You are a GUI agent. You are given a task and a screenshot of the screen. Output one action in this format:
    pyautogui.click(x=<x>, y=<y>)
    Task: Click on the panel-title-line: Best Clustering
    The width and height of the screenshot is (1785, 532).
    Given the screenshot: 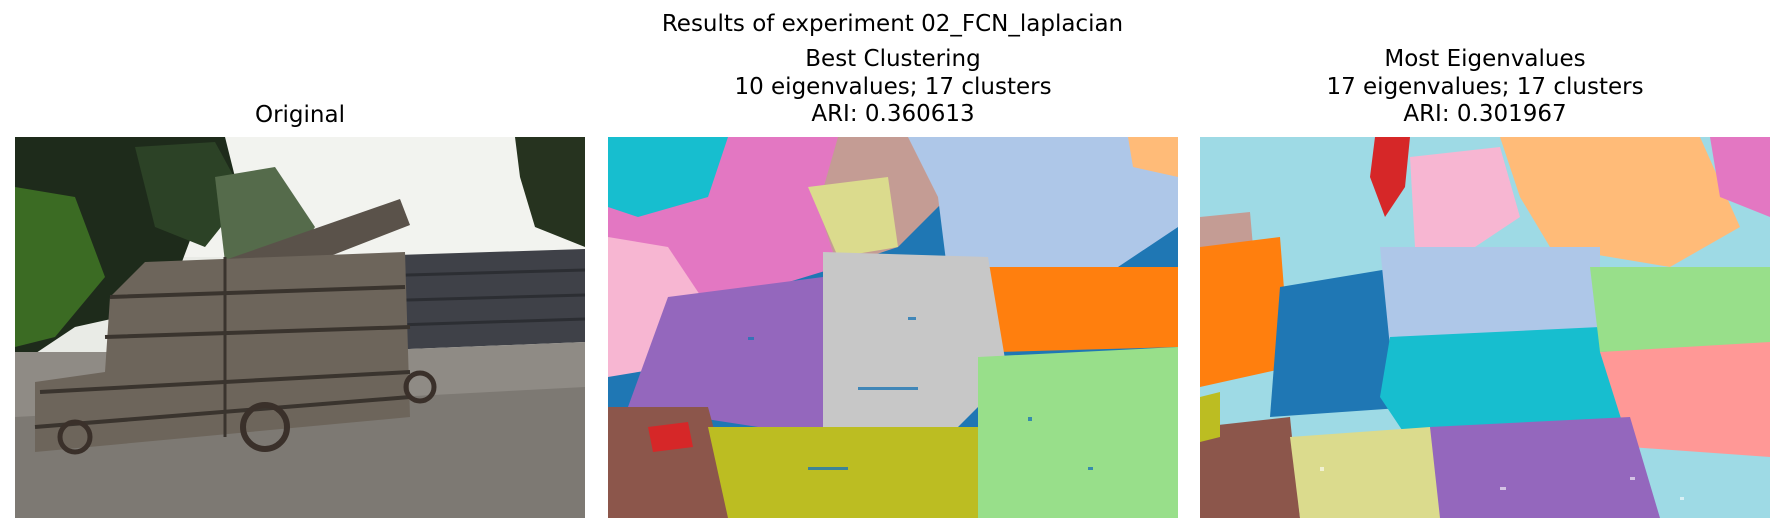 What is the action you would take?
    pyautogui.click(x=893, y=59)
    